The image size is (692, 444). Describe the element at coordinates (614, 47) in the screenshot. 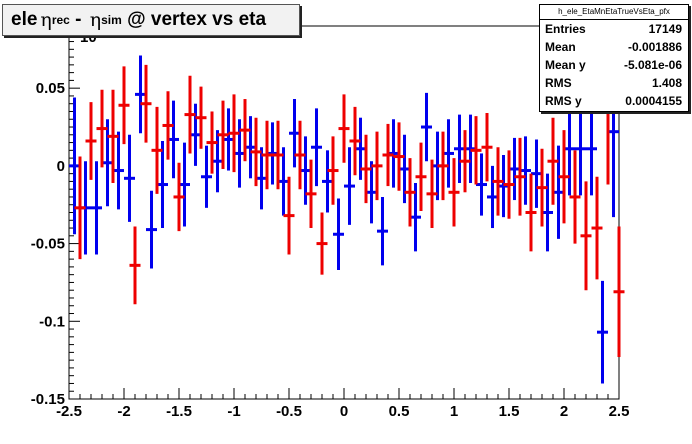

I see `stats-row-mean: Mean -0.001886` at that location.